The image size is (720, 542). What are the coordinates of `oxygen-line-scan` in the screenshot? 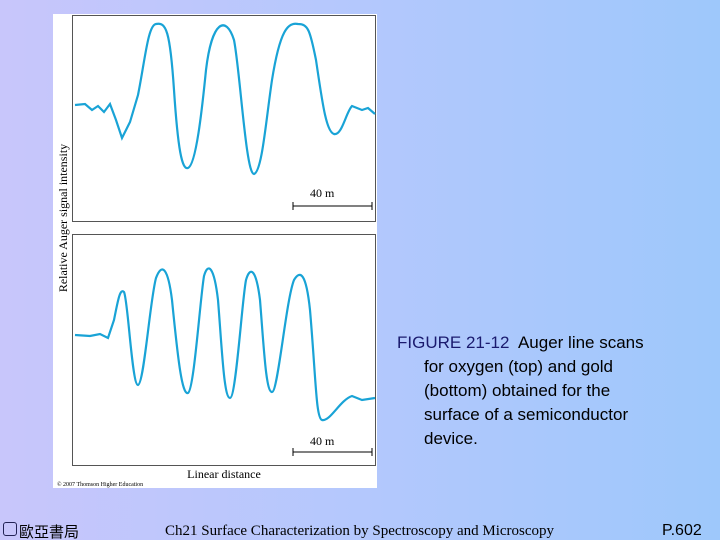 It's located at (225, 99).